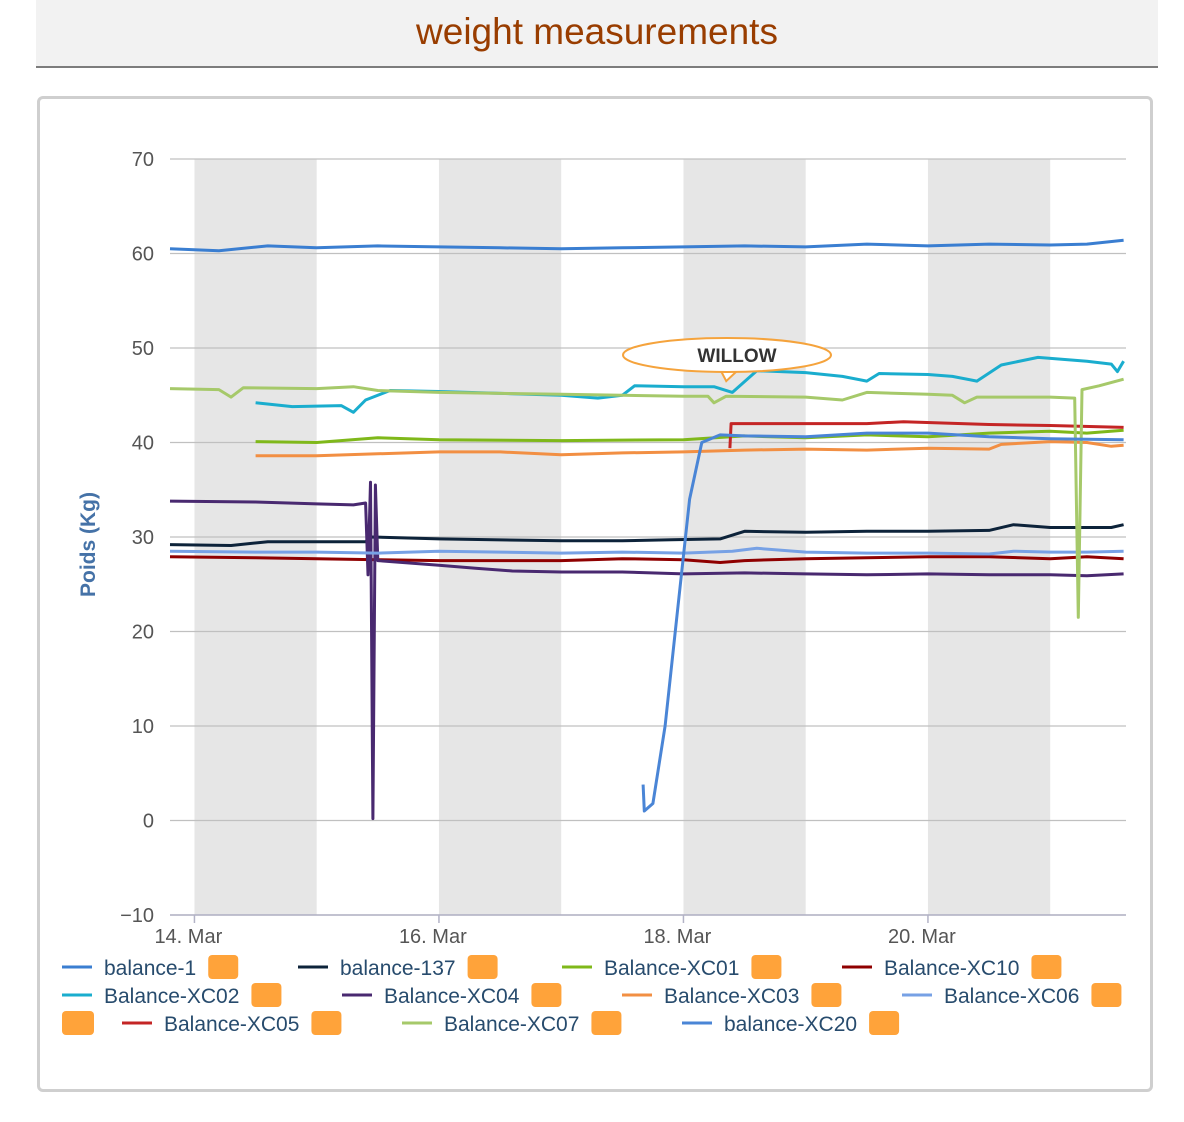 This screenshot has height=1122, width=1184. I want to click on legend-item-balance-137: balance-137, so click(398, 968).